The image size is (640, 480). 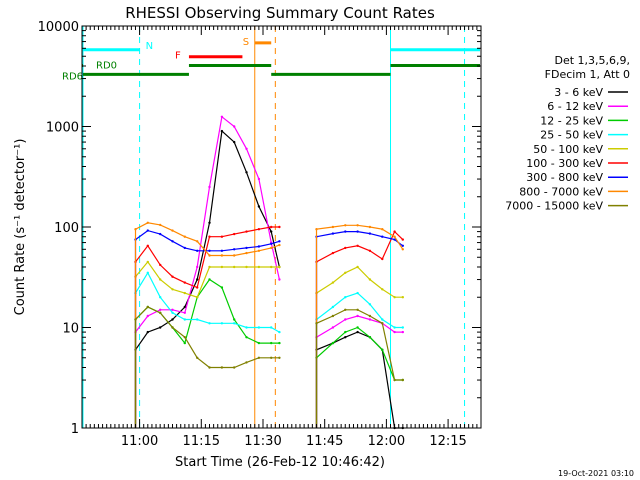 I want to click on footer-date: 19-Oct-2021 03:10, so click(x=596, y=473).